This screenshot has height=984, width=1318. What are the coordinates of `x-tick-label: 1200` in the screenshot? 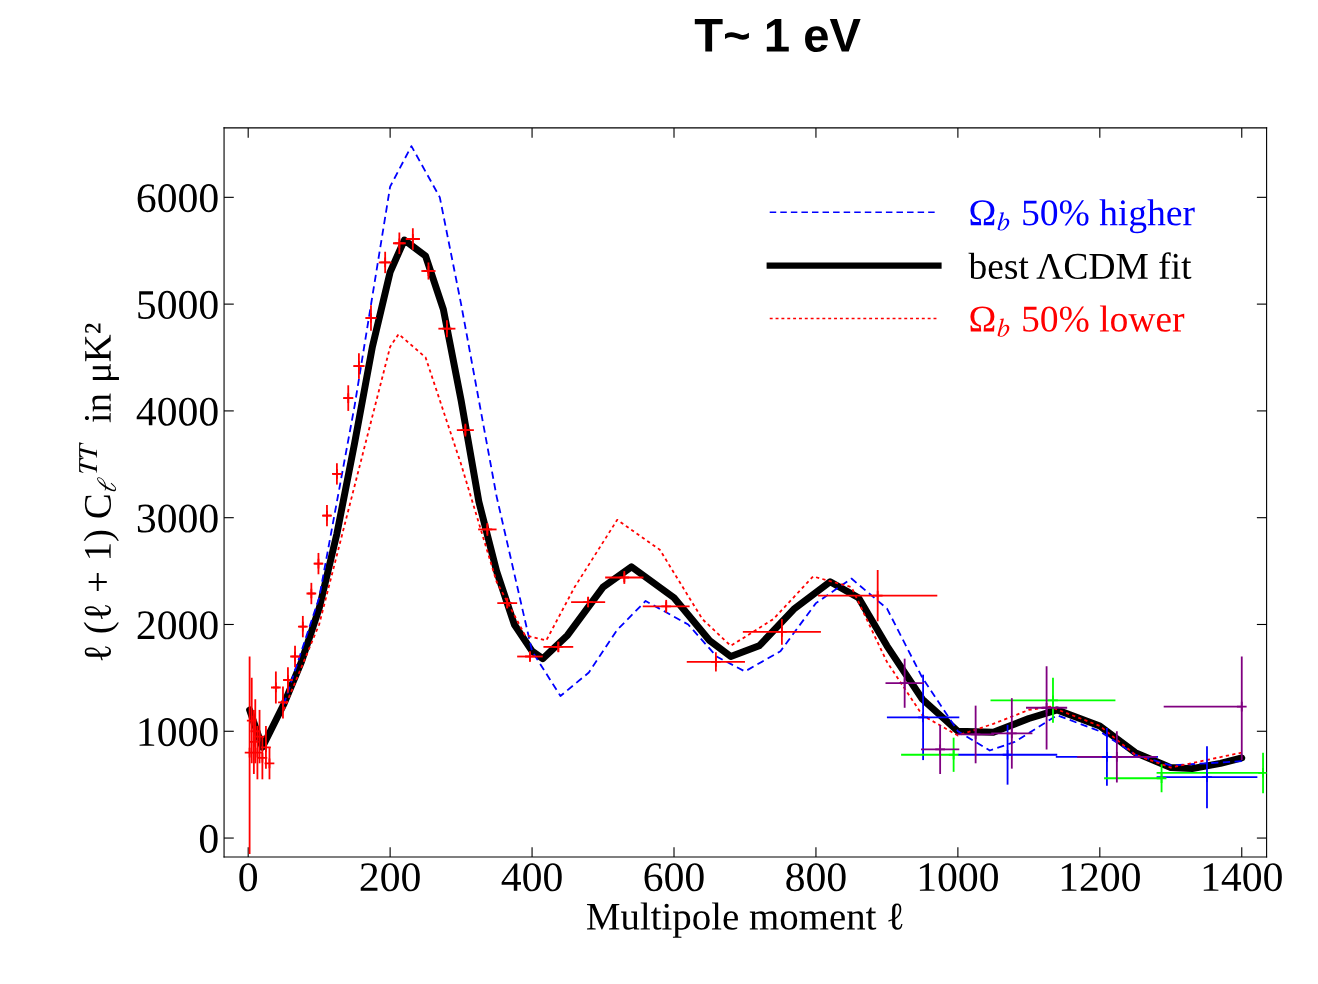 It's located at (1100, 877).